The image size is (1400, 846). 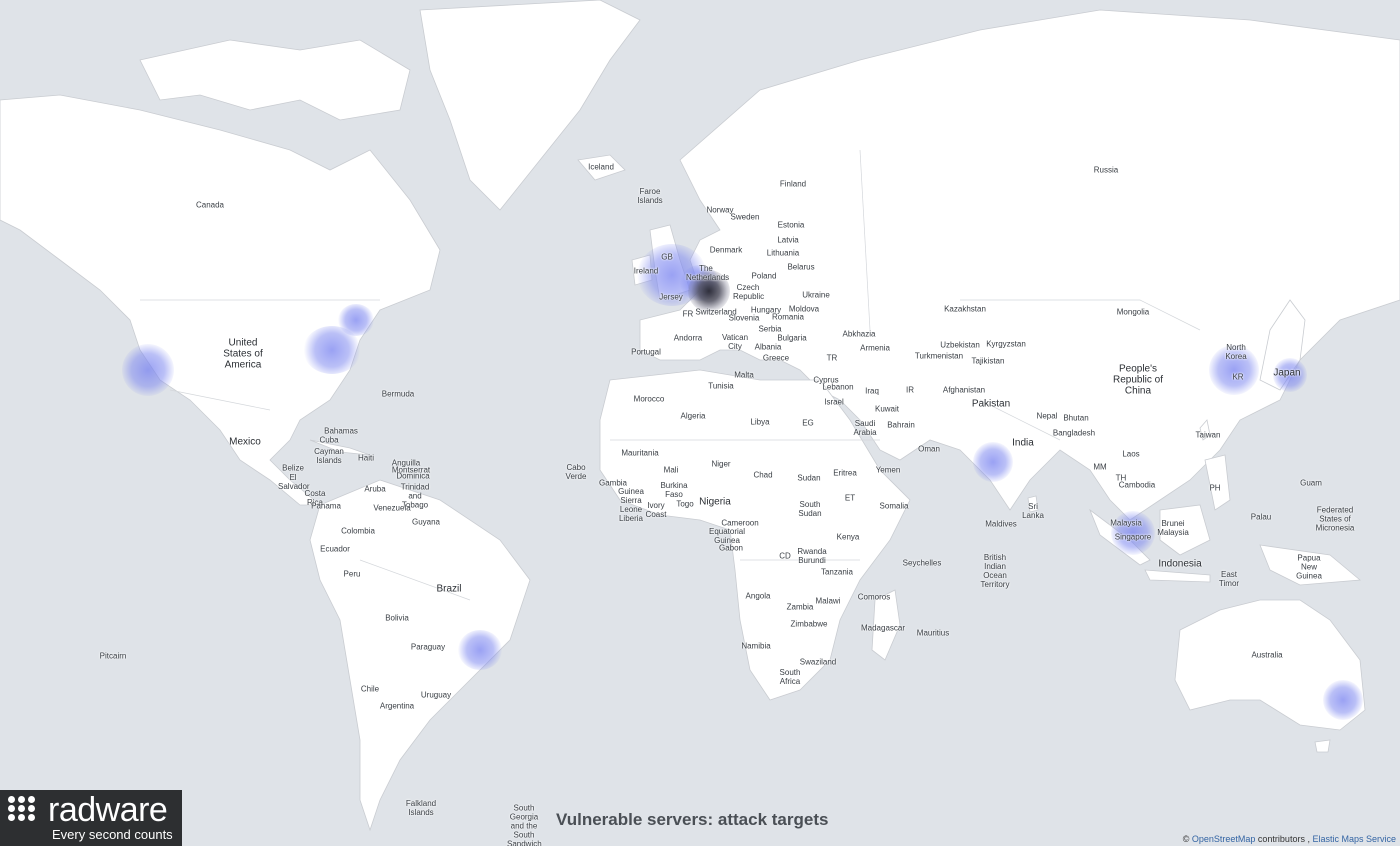 What do you see at coordinates (901, 425) in the screenshot?
I see `country-label-bahrain: Bahrain` at bounding box center [901, 425].